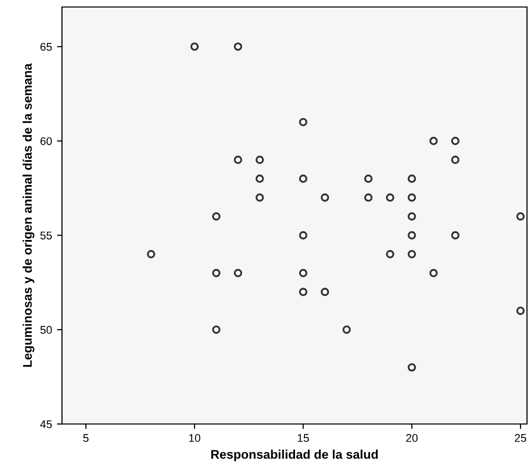 The height and width of the screenshot is (471, 529). Describe the element at coordinates (294, 456) in the screenshot. I see `x-axis-title: Responsabilidad de la salud` at that location.